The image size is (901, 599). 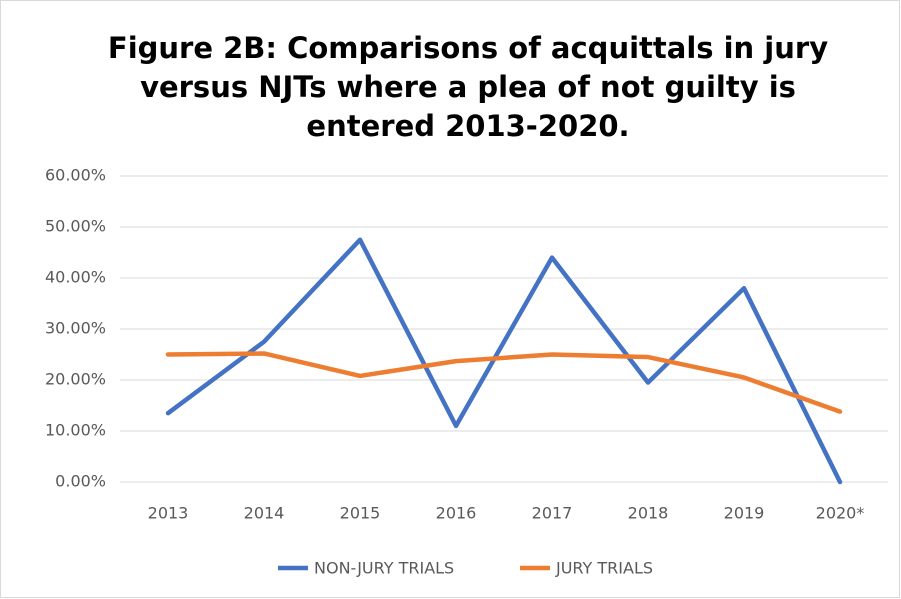 What do you see at coordinates (467, 126) in the screenshot?
I see `chart-title: entered 2013-2020.` at bounding box center [467, 126].